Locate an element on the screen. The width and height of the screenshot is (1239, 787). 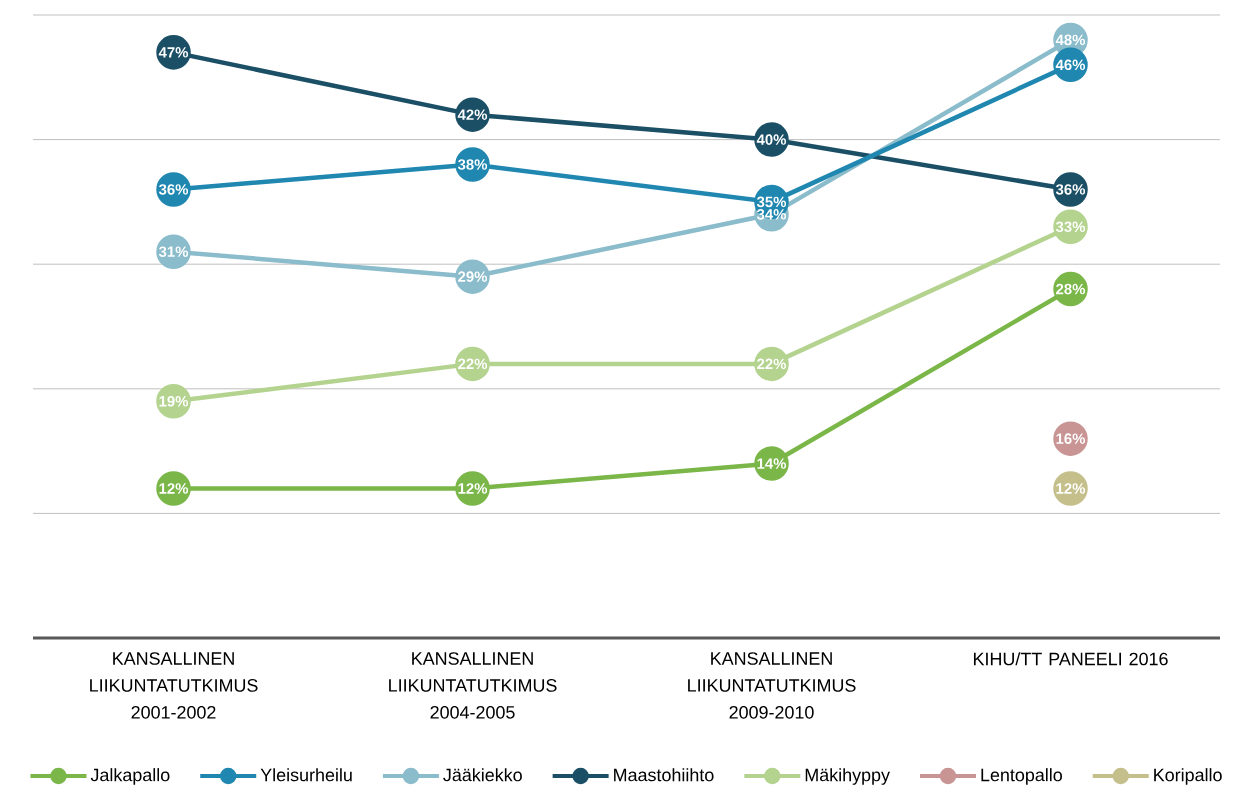
x-tick-label: KIHU/TT PANEELI 2016 is located at coordinates (1070, 659).